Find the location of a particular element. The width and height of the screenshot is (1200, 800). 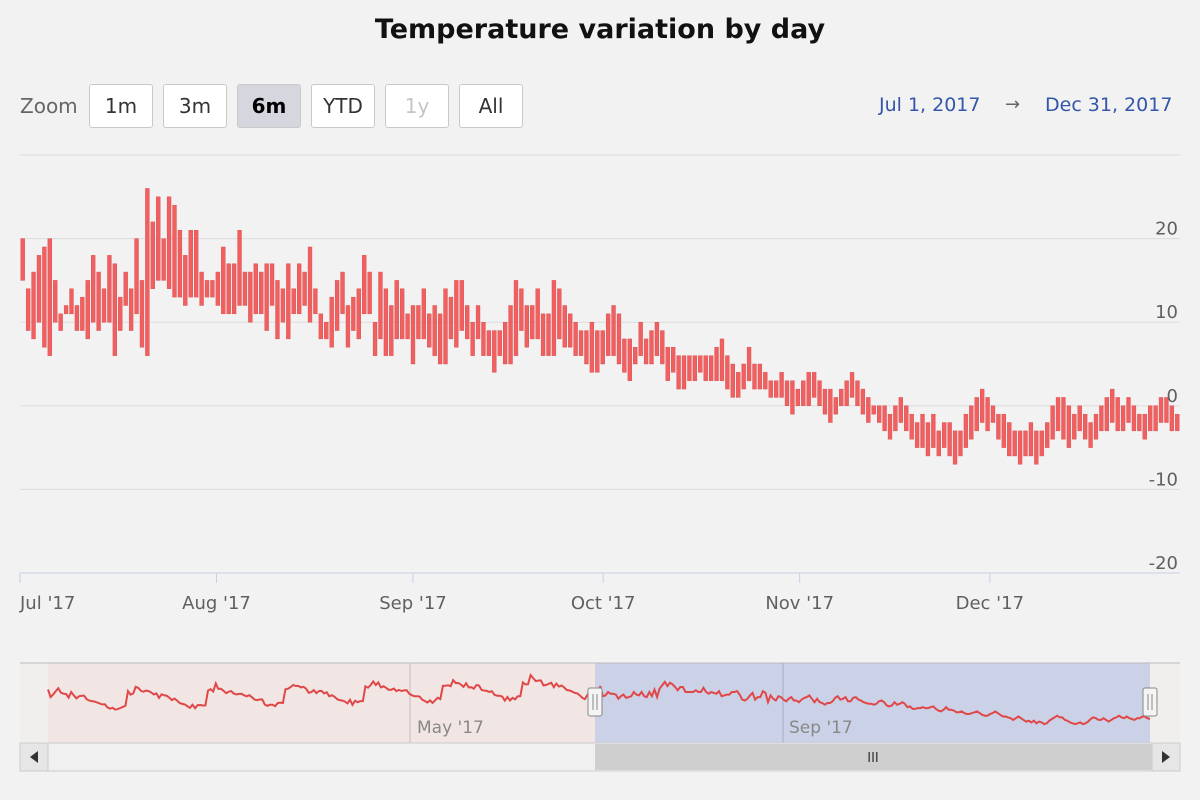

zoom-6m-button: 6m is located at coordinates (269, 106).